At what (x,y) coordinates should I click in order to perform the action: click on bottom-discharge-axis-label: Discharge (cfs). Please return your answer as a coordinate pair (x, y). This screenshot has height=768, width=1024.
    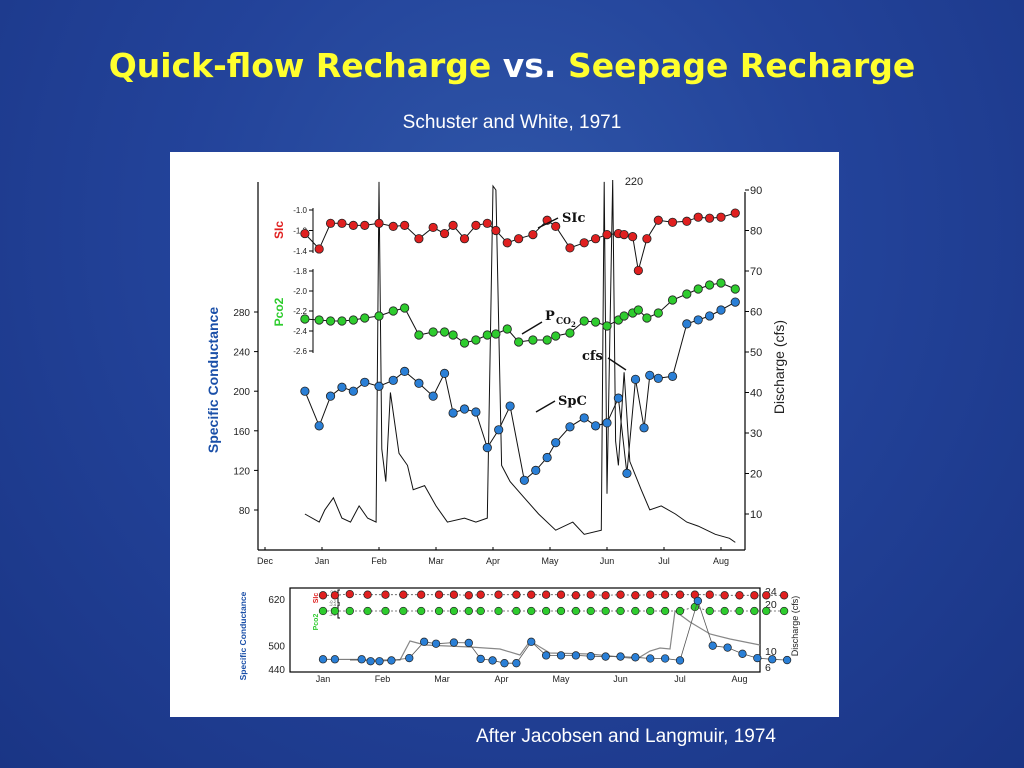
    Looking at the image, I should click on (795, 626).